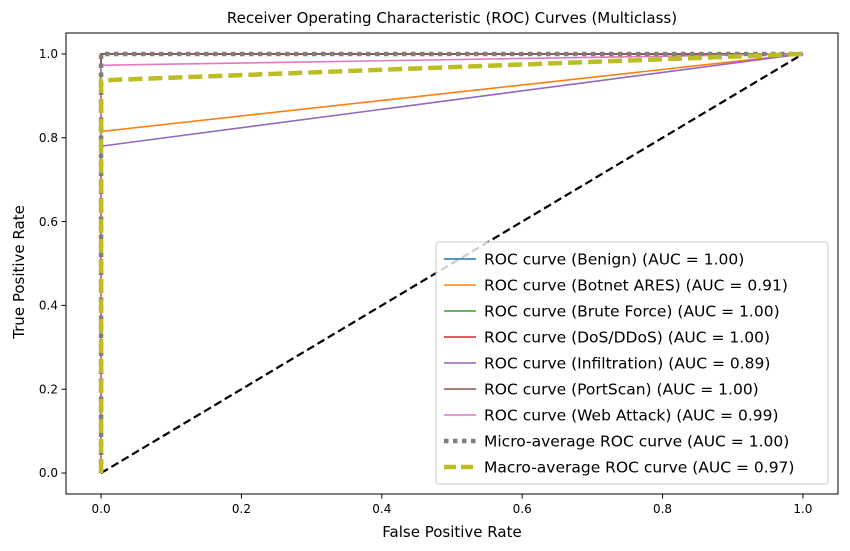 This screenshot has height=551, width=850. Describe the element at coordinates (802, 509) in the screenshot. I see `x-tick-label: 1.0` at that location.